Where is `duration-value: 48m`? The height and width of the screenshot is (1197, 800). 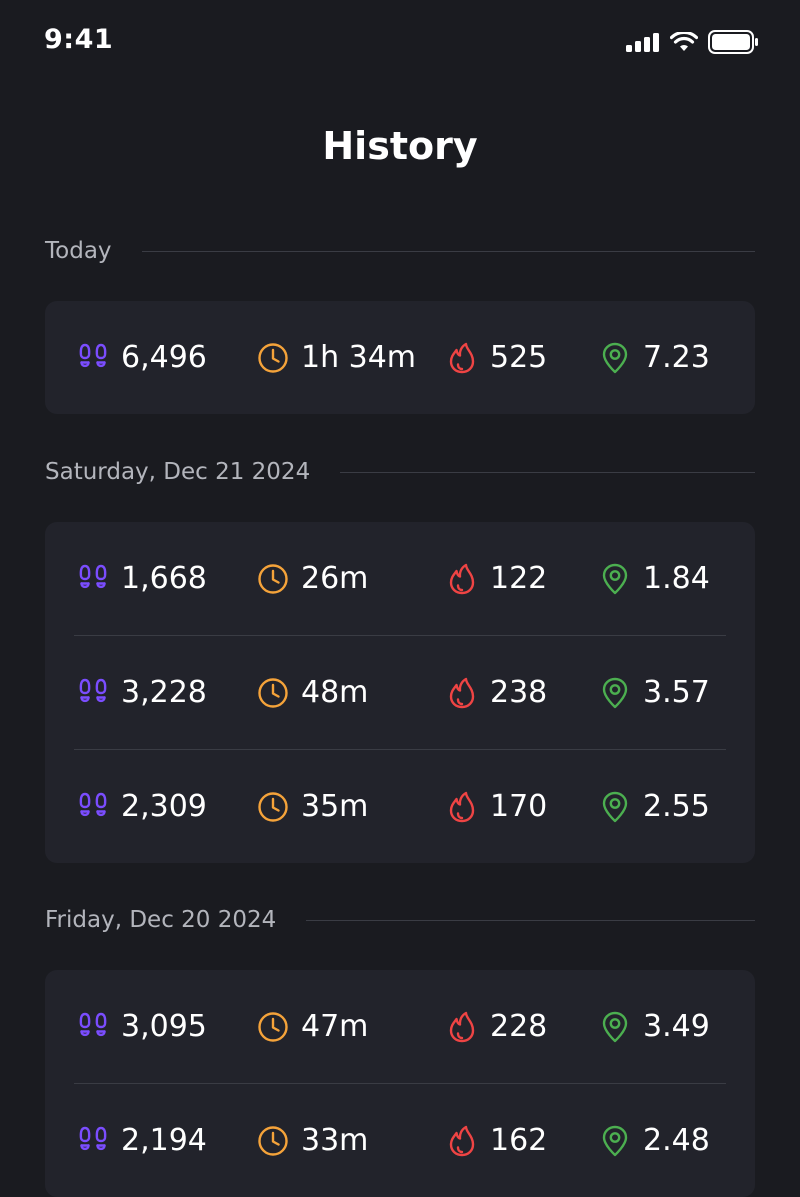 duration-value: 48m is located at coordinates (335, 692).